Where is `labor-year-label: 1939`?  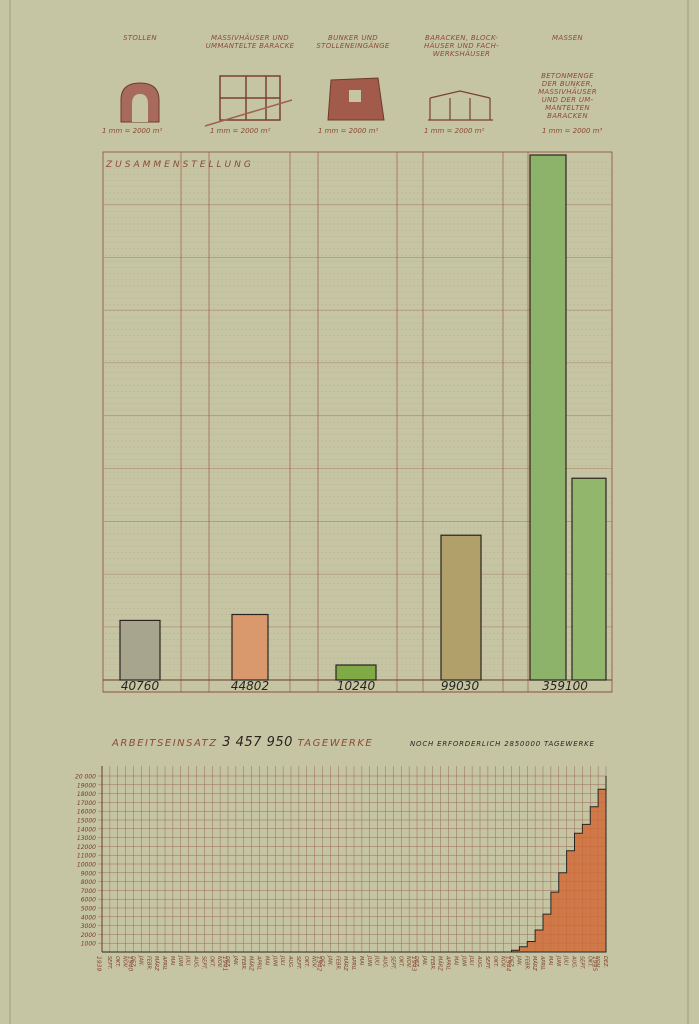
labor-year-label: 1939 is located at coordinates (98, 963).